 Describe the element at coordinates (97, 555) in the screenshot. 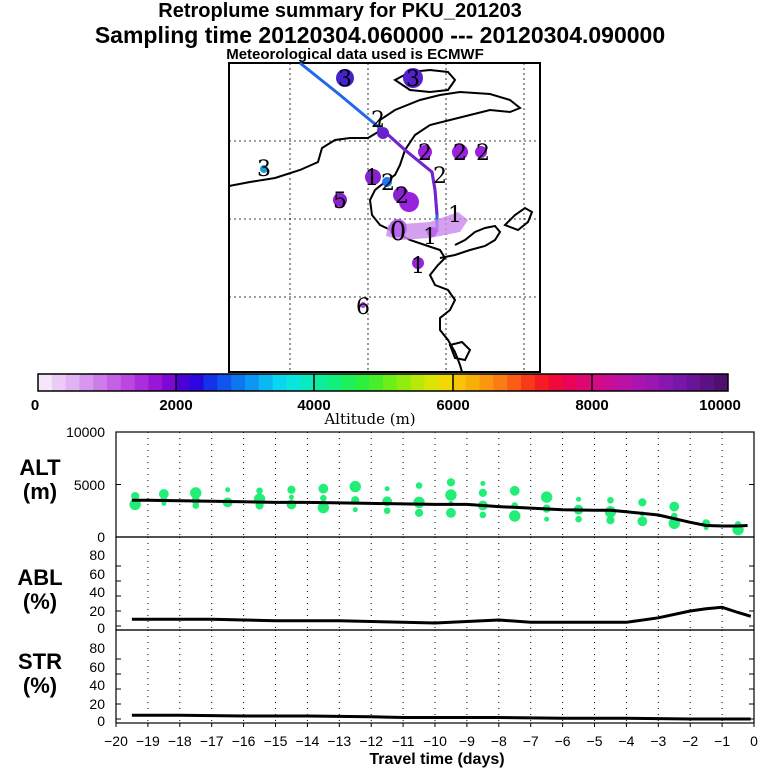

I see `abl-ytick: 80` at that location.